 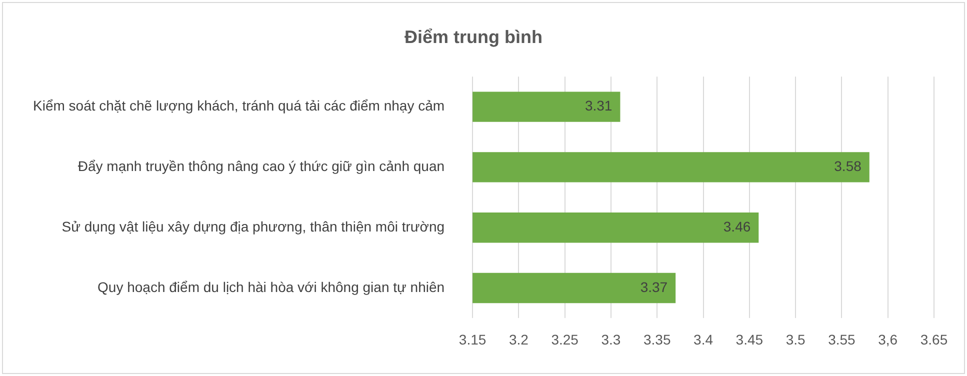 What do you see at coordinates (598, 106) in the screenshot?
I see `data-label: 3.31` at bounding box center [598, 106].